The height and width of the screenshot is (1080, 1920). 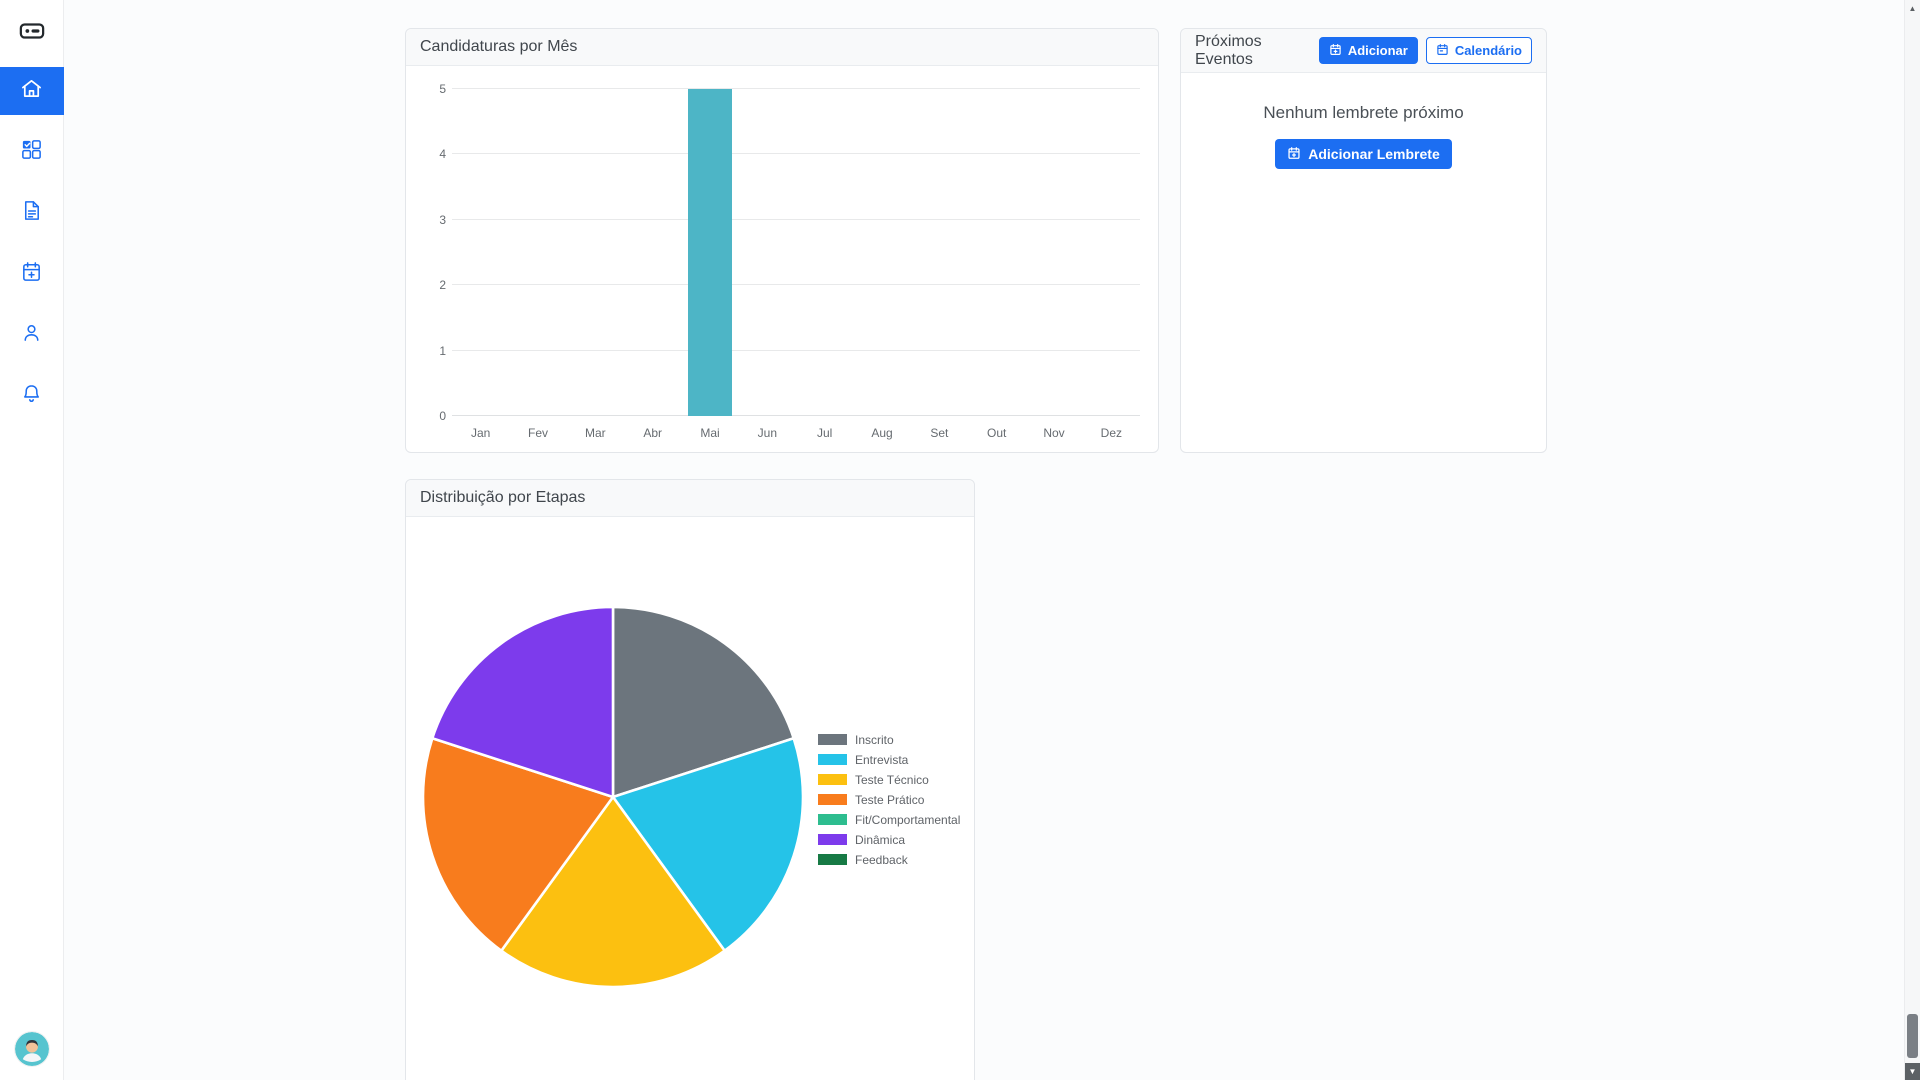 What do you see at coordinates (595, 433) in the screenshot?
I see `x-tick-label: Mar` at bounding box center [595, 433].